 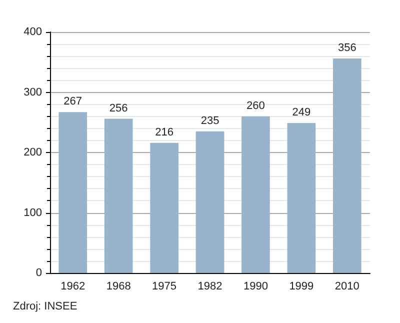 I want to click on y-tick-label: 0, so click(x=39, y=273).